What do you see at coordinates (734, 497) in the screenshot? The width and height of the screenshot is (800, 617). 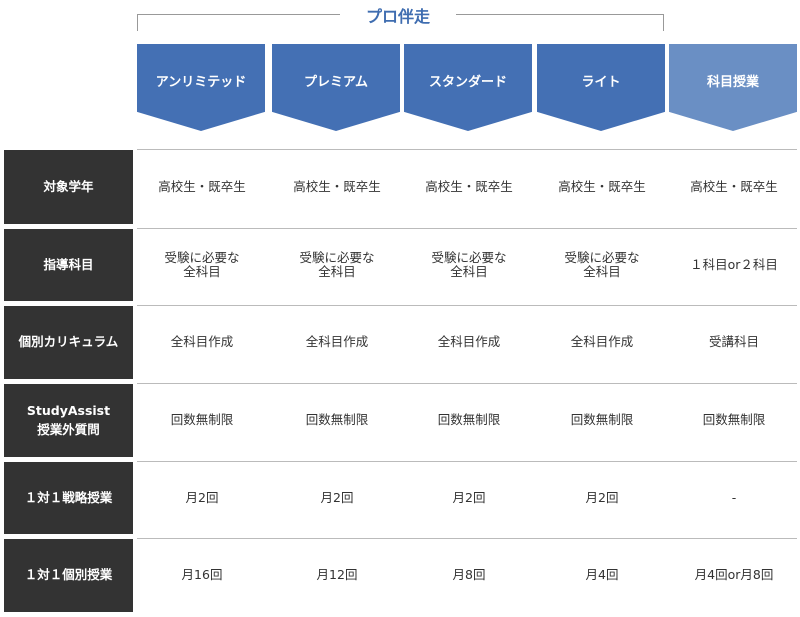 I see `table-cell: -` at bounding box center [734, 497].